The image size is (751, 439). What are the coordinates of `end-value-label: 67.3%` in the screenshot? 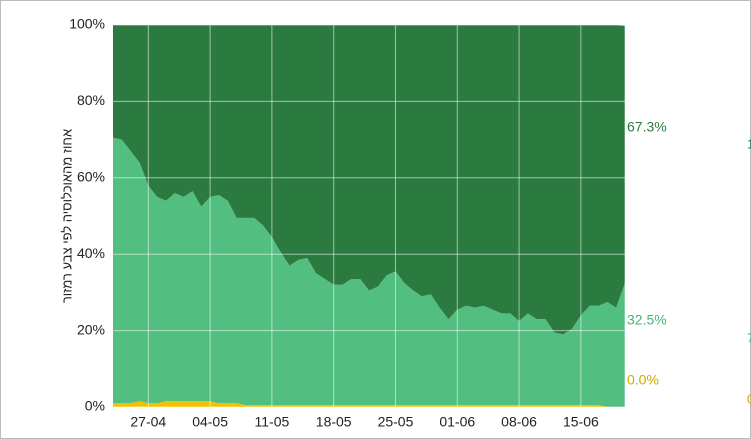 It's located at (647, 127).